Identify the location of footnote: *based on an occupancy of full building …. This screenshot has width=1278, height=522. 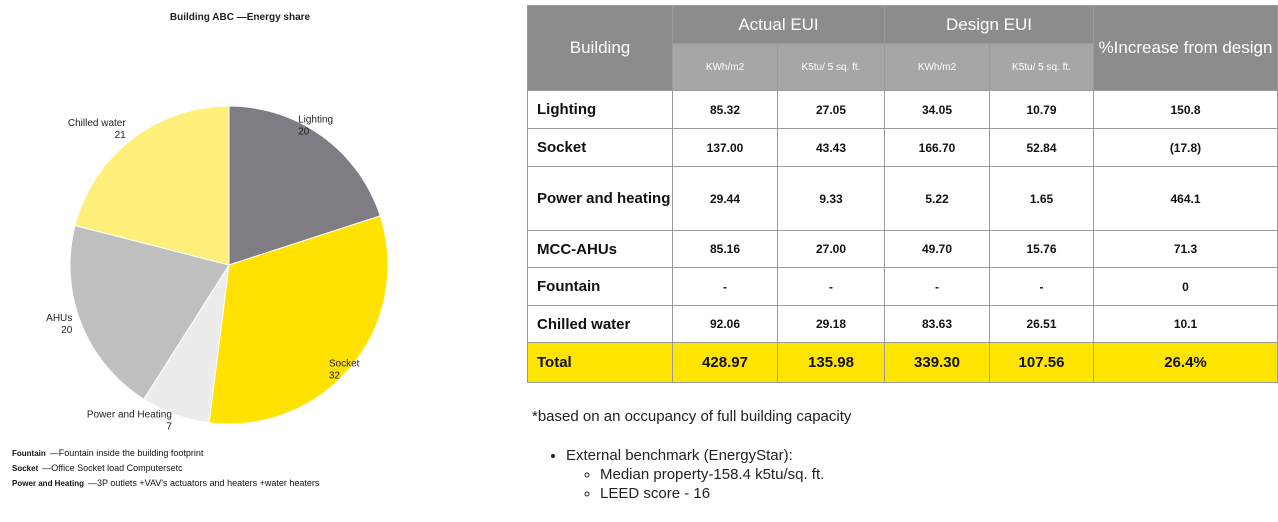
(692, 416).